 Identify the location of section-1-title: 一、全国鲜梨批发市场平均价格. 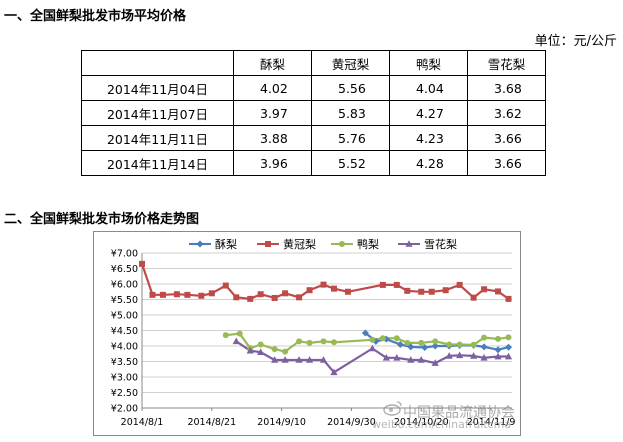
(95, 16).